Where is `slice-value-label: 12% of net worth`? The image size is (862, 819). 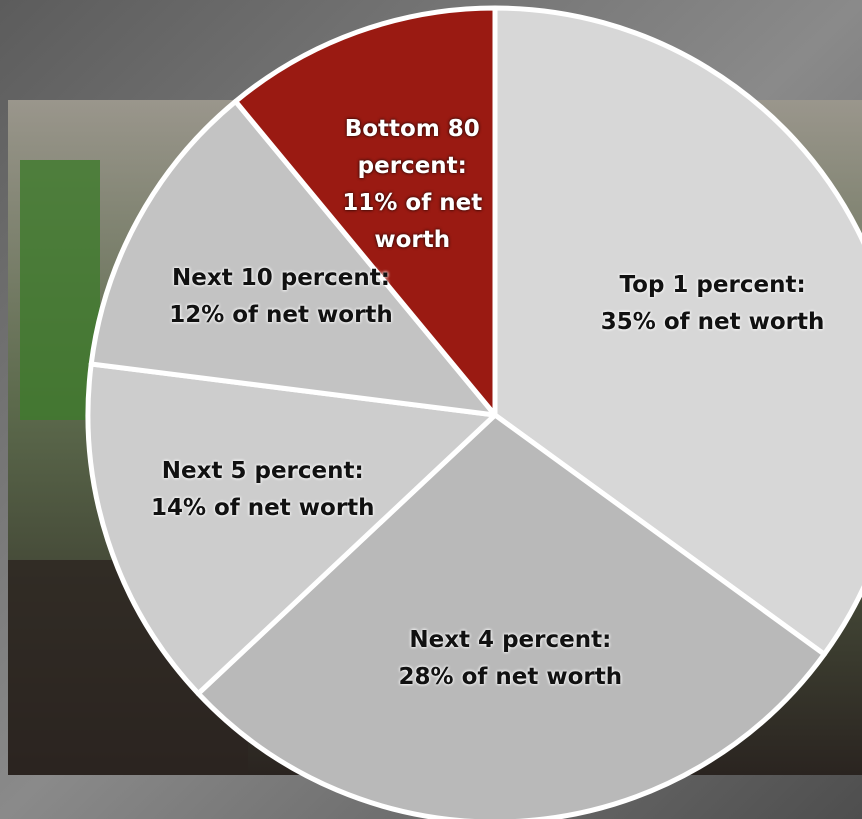 slice-value-label: 12% of net worth is located at coordinates (281, 315).